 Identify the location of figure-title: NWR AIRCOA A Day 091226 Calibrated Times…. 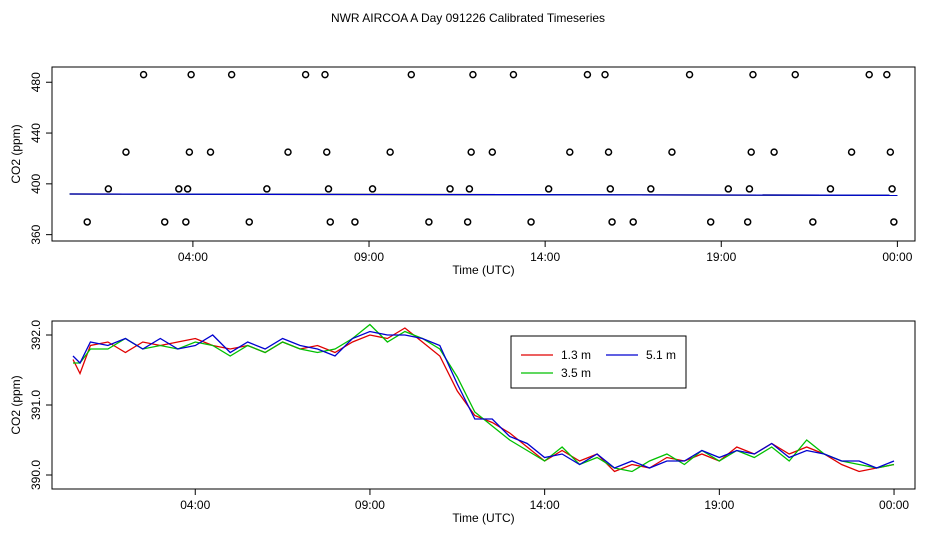
(468, 18).